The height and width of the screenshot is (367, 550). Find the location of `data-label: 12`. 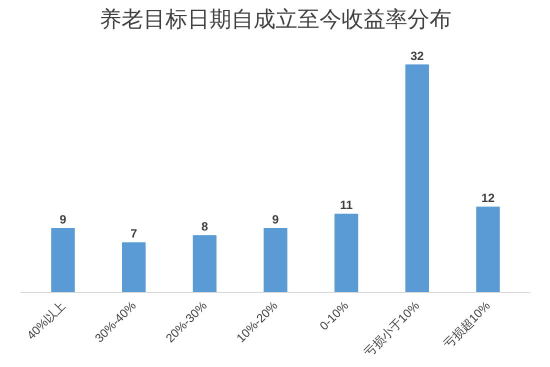

data-label: 12 is located at coordinates (488, 198).